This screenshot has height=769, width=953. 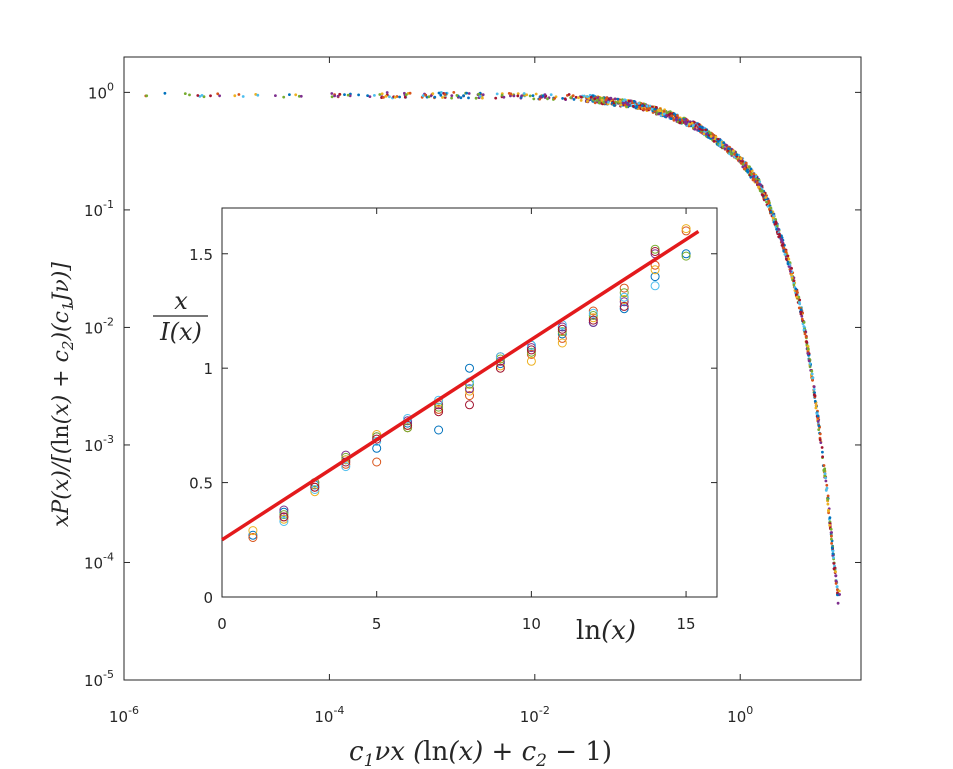 I want to click on inset-x-tick-label: 5, so click(x=377, y=624).